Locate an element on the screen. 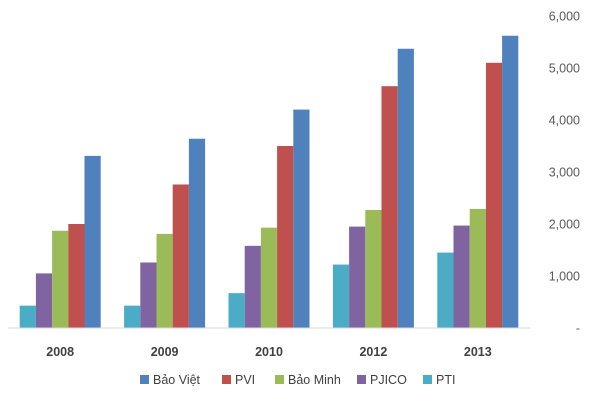  legend-label: PTI is located at coordinates (445, 380).